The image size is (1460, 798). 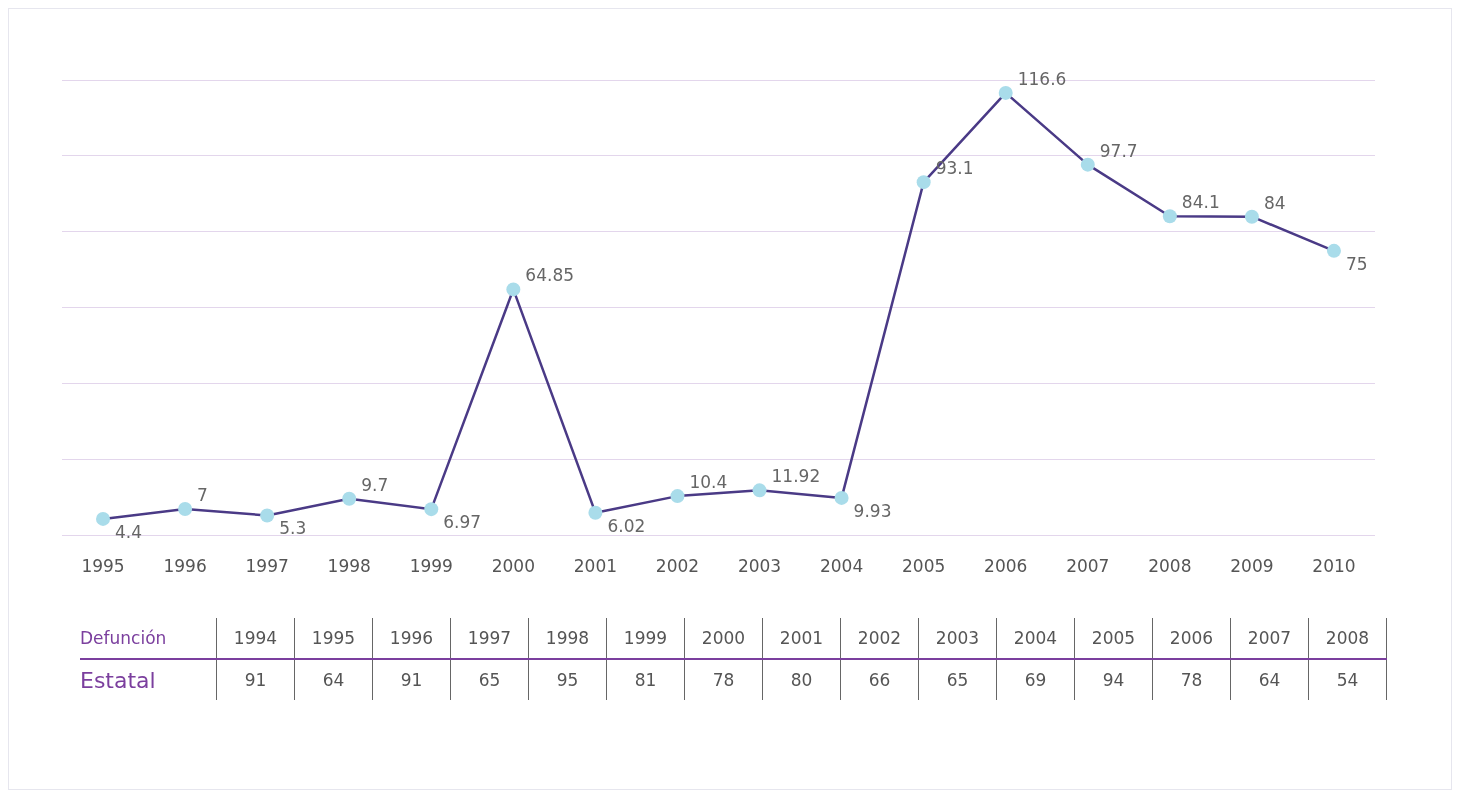 I want to click on x-tick-label: 2010, so click(x=1334, y=566).